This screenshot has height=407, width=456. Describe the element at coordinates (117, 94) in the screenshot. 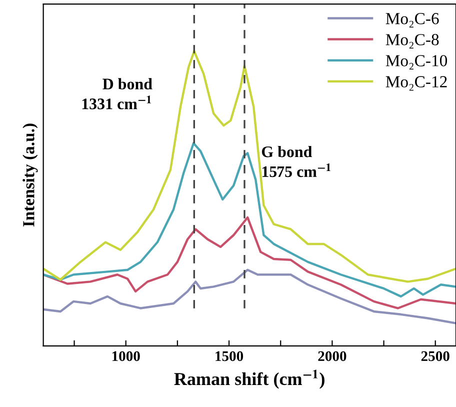

I see `annotation: D bond 1331 cm$^{−1}$` at that location.